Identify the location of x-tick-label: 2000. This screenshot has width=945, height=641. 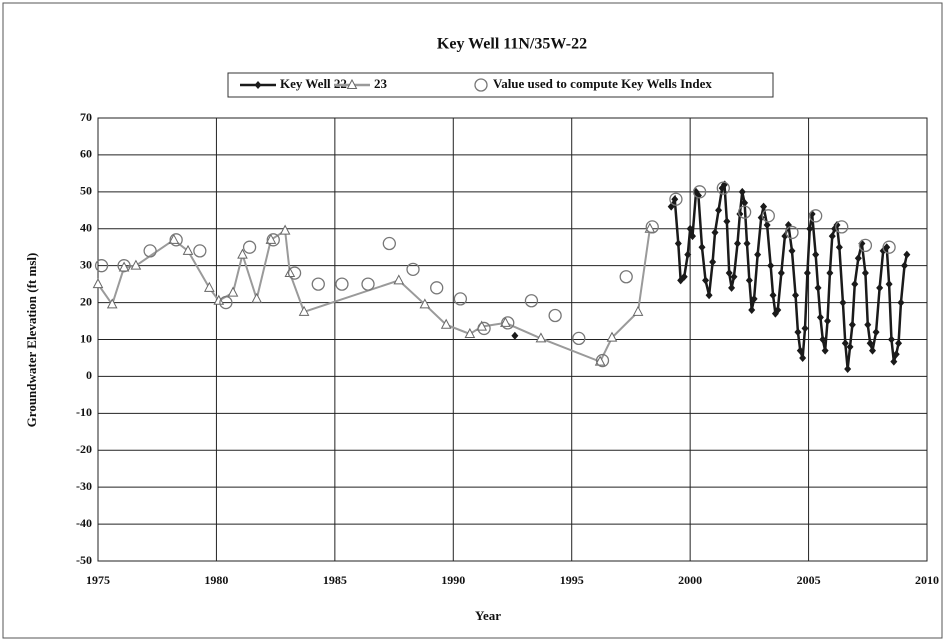
(690, 580).